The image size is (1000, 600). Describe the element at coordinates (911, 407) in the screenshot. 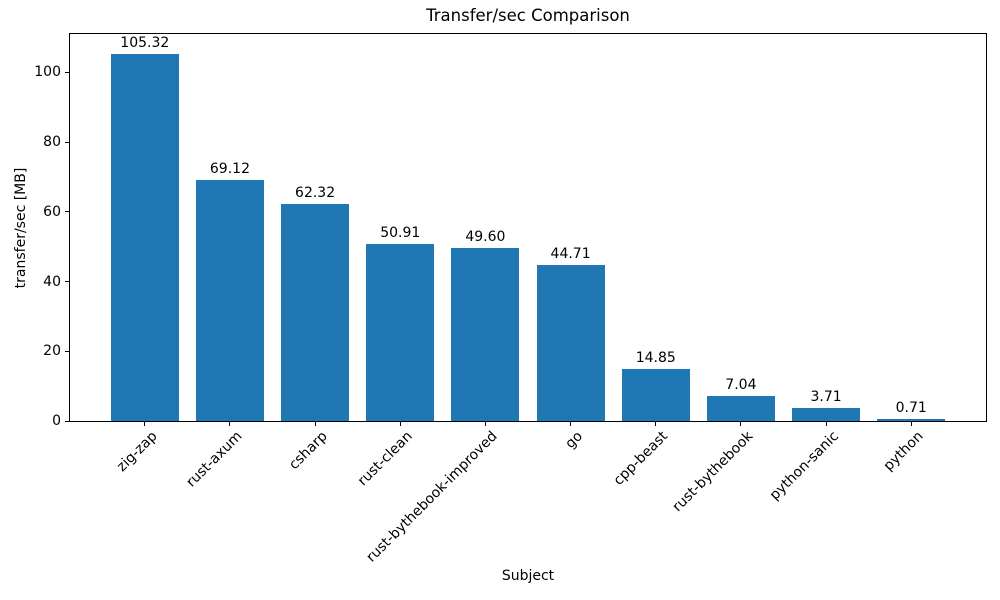

I see `bar-value-label: 0.71` at that location.